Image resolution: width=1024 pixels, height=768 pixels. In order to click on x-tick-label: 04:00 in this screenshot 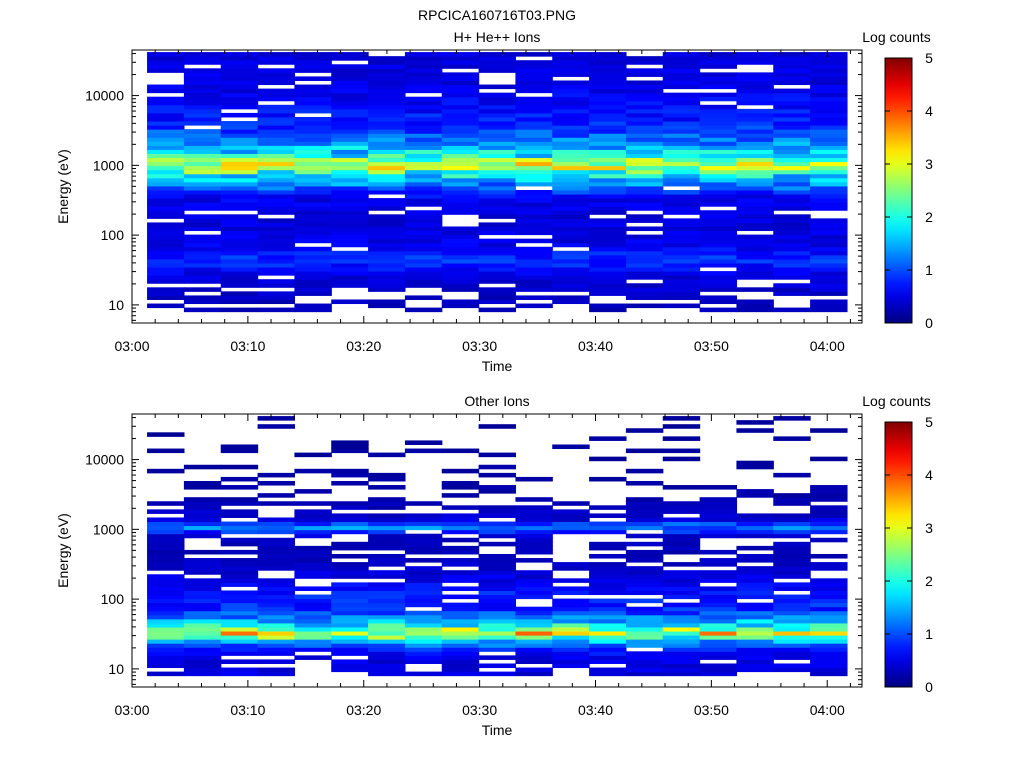, I will do `click(827, 346)`.